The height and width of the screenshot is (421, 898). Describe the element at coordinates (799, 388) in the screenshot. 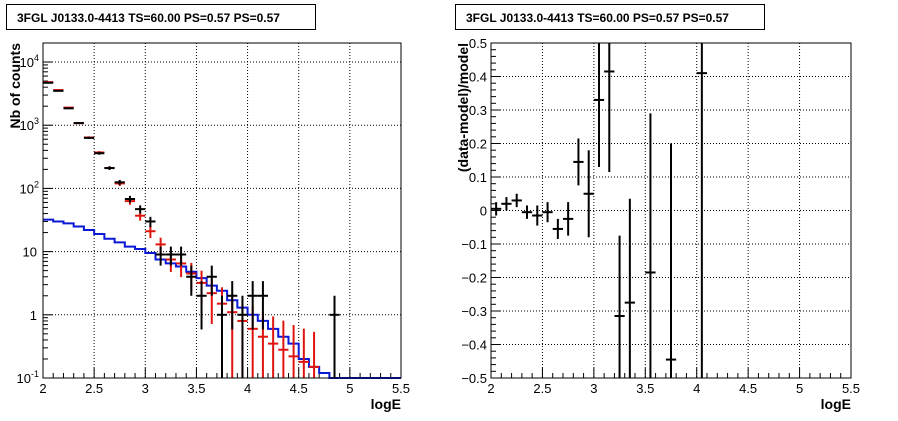

I see `right-xtick-label: 5` at that location.